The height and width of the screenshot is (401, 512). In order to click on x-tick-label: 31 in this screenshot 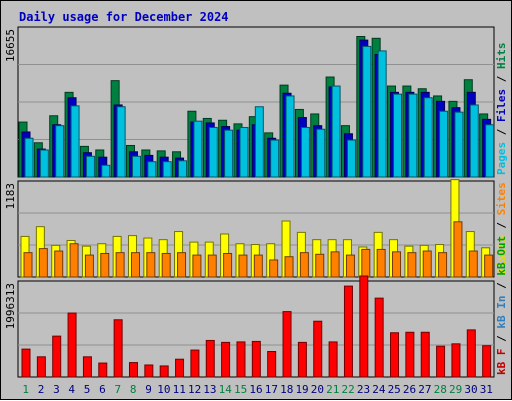, I will do `click(486, 389)`.